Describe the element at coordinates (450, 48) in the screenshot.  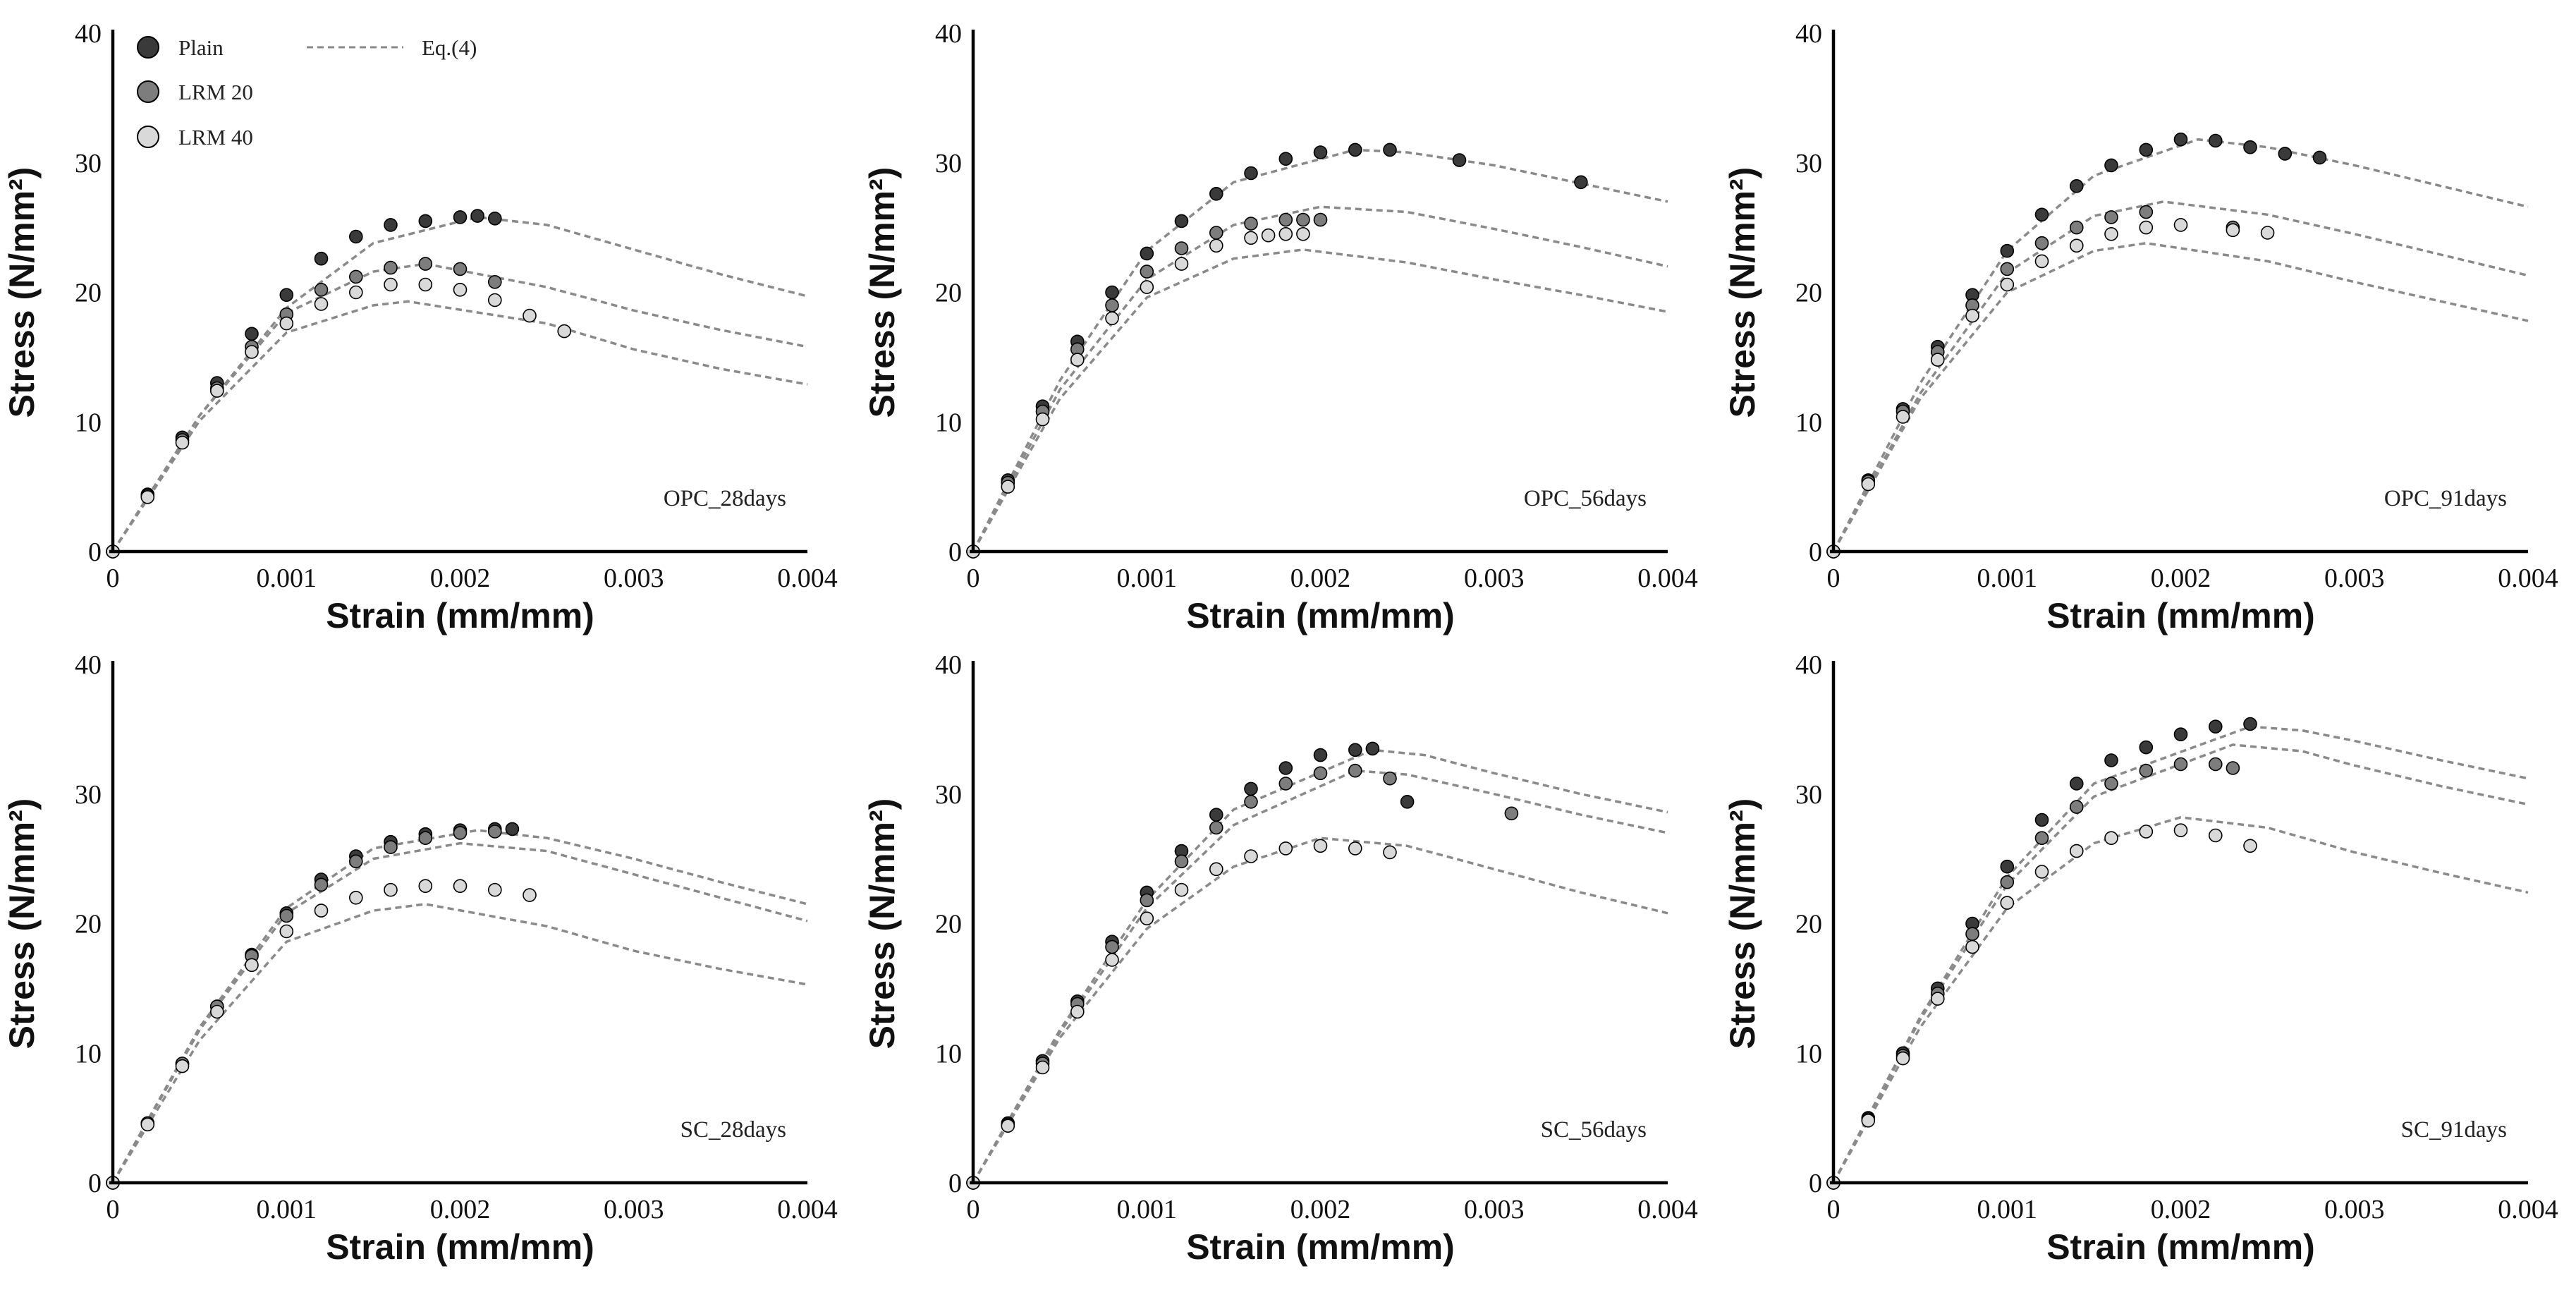
I see `legend-label-model: Eq.(4)` at that location.